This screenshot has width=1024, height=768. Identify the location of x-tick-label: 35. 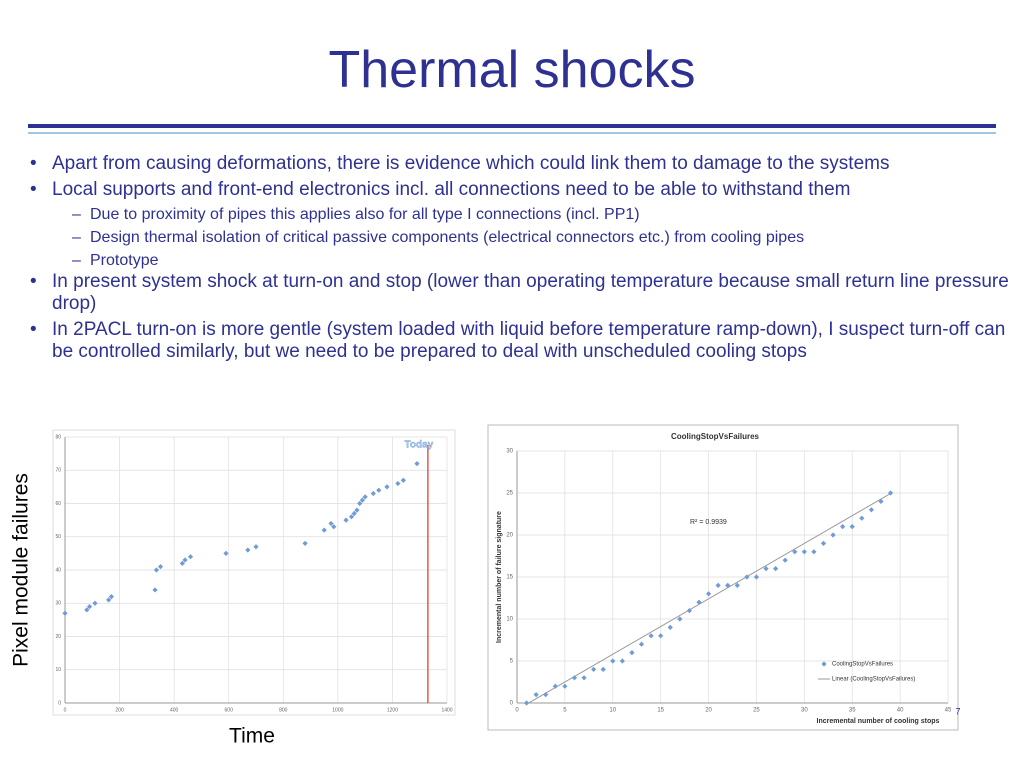
(852, 711).